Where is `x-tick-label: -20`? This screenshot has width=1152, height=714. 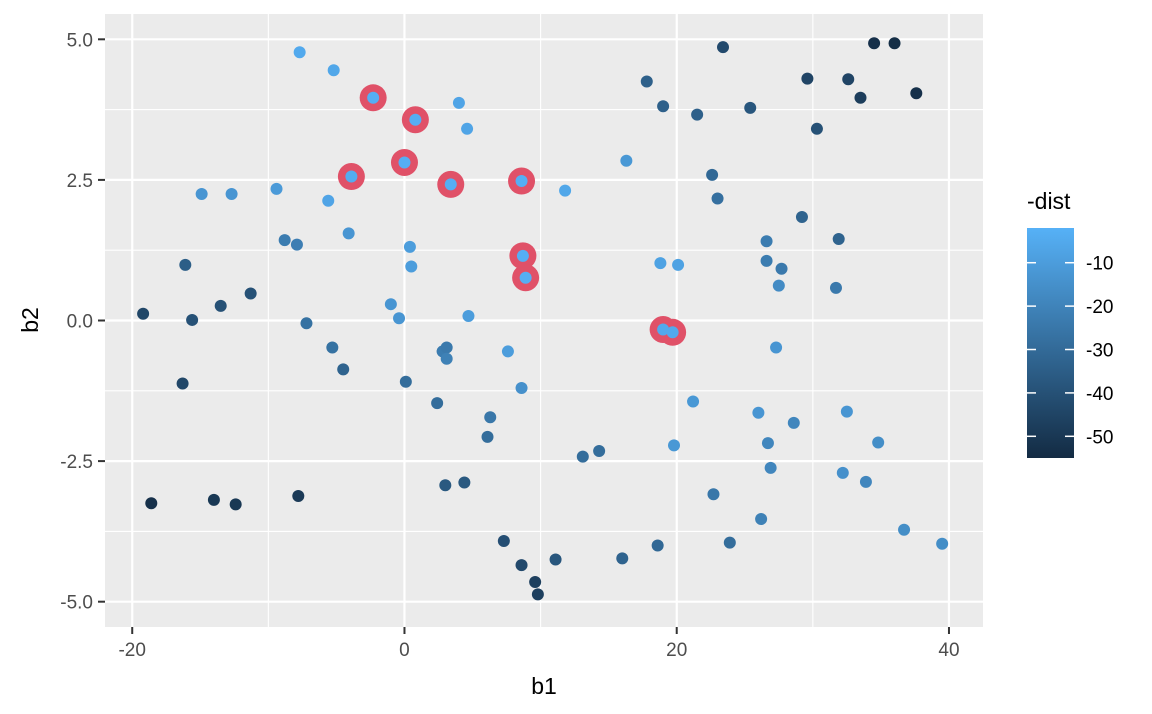 x-tick-label: -20 is located at coordinates (131, 650).